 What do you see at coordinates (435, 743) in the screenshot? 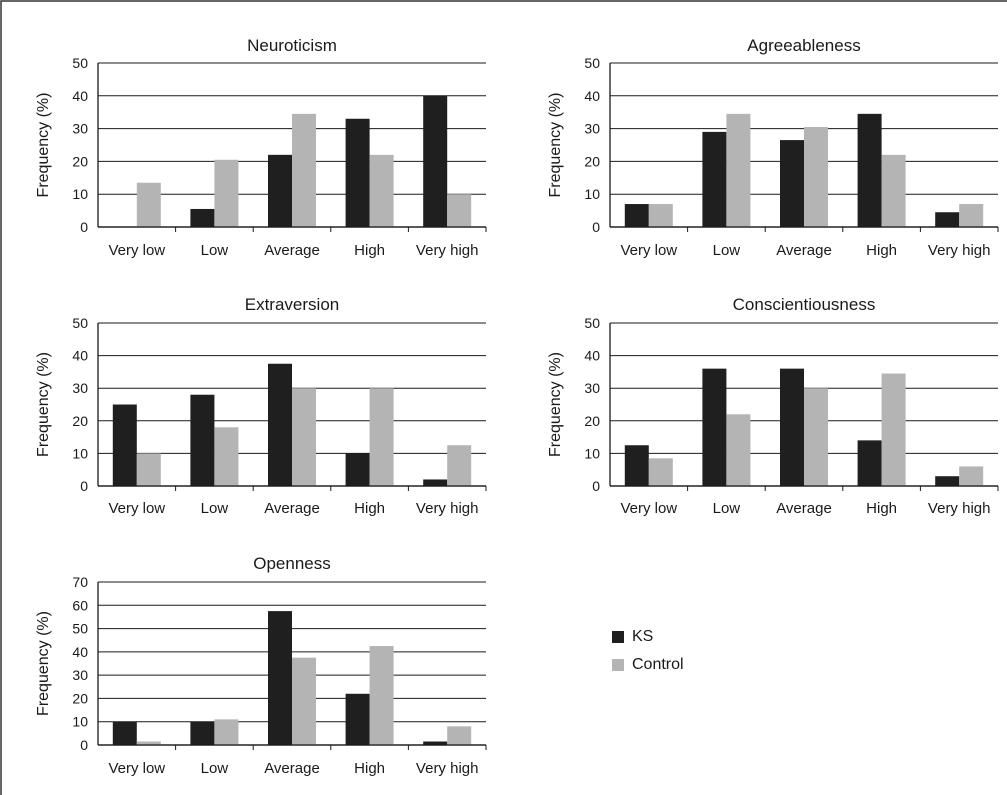
I see `bar-openness-very-high-ks` at bounding box center [435, 743].